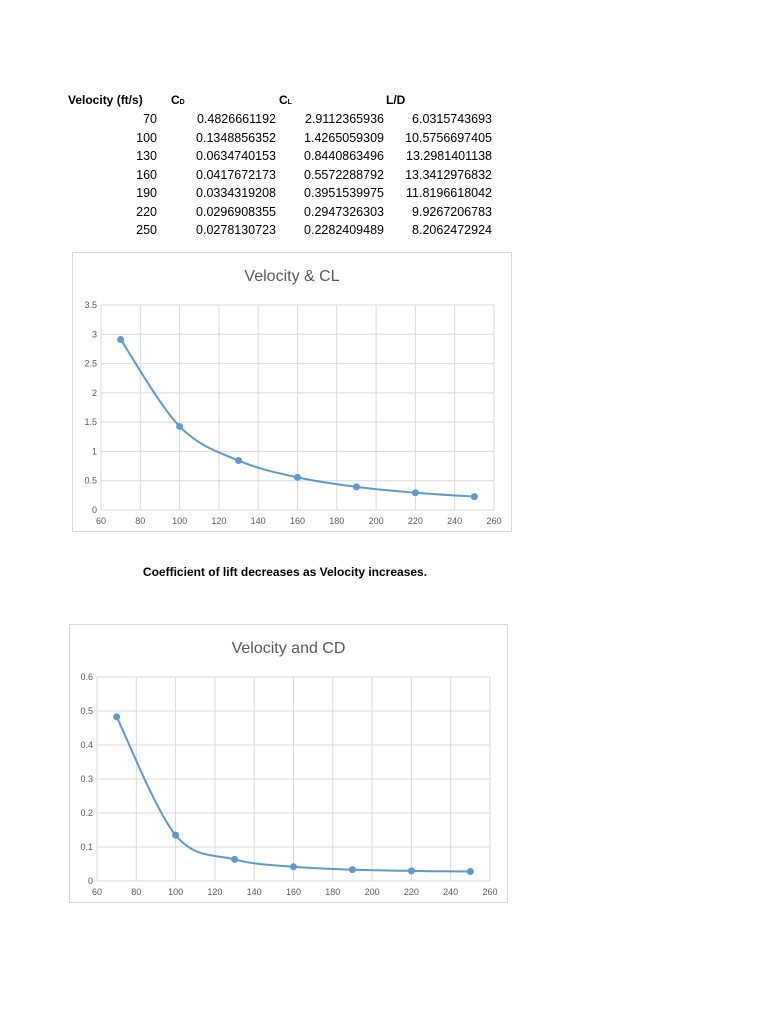 This screenshot has height=1024, width=768. I want to click on table-cell-velocity: 250, so click(146, 230).